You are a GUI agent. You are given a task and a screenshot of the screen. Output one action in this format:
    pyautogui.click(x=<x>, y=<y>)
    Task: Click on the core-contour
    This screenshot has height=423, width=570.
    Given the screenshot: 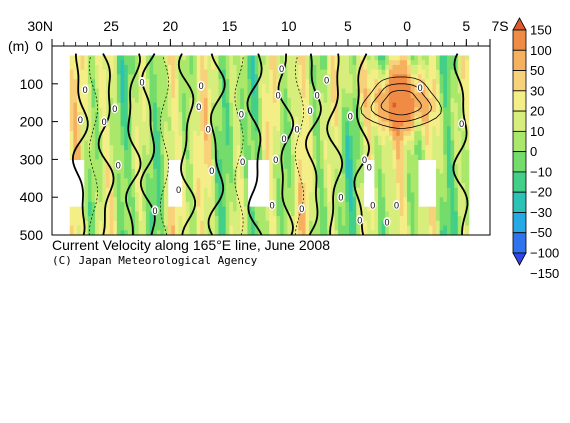 What is the action you would take?
    pyautogui.click(x=401, y=102)
    